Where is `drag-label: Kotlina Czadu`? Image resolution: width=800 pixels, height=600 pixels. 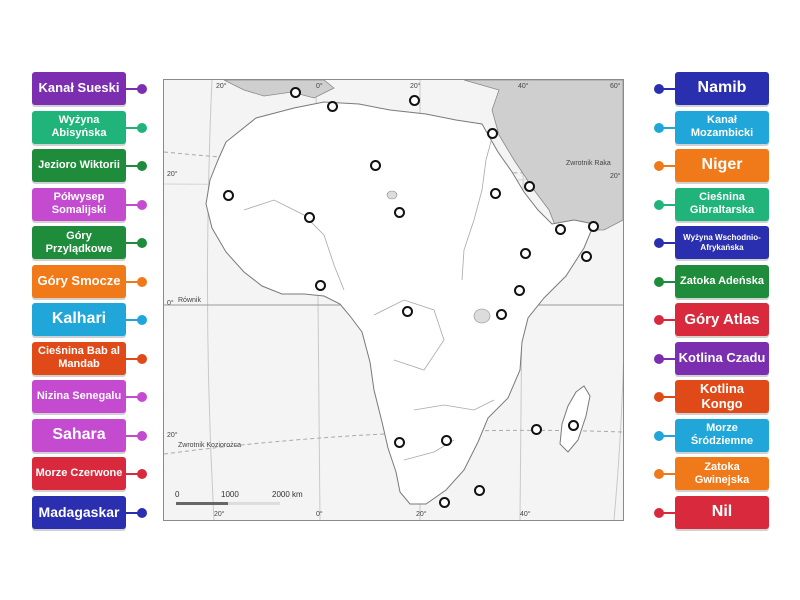
drag-label: Kotlina Czadu is located at coordinates (722, 358).